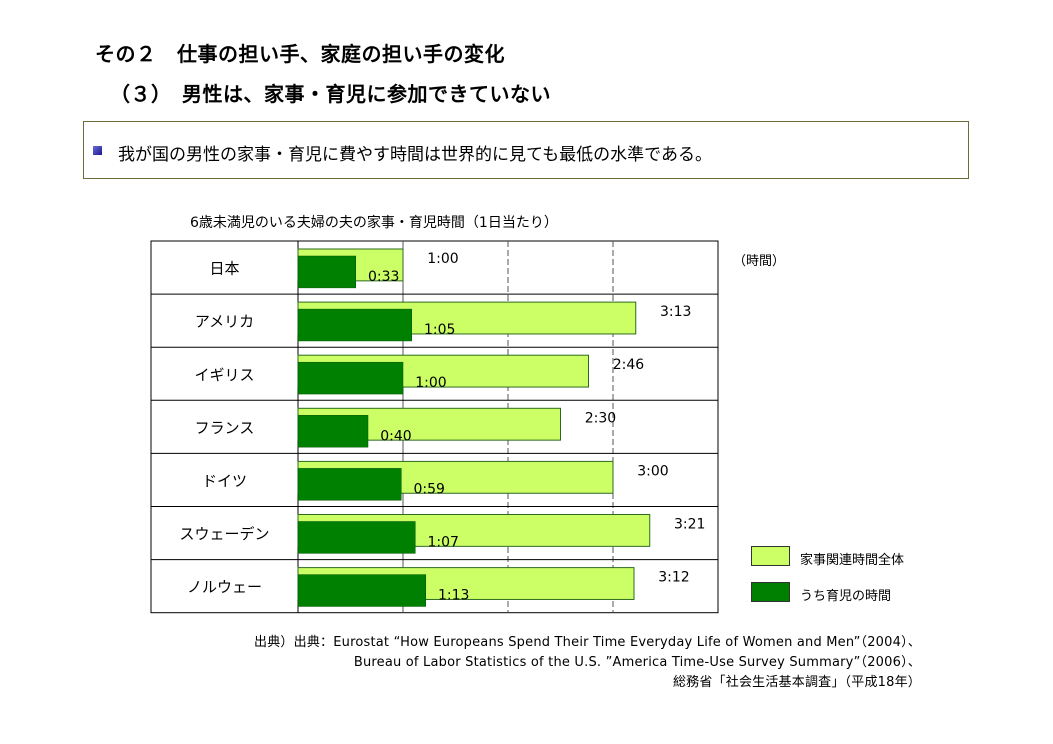 This screenshot has width=1053, height=744. What do you see at coordinates (330, 94) in the screenshot?
I see `page-subtitle: （３） 男性は、家事・育児に参加できていない` at bounding box center [330, 94].